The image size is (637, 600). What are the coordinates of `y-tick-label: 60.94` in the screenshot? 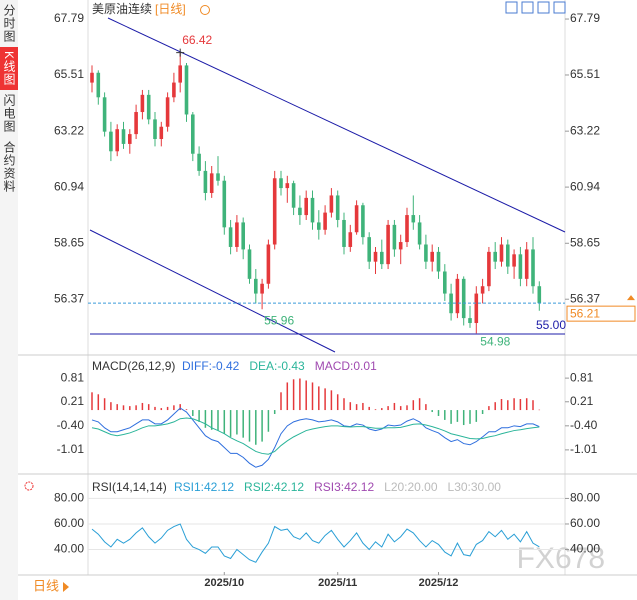 It's located at (69, 186).